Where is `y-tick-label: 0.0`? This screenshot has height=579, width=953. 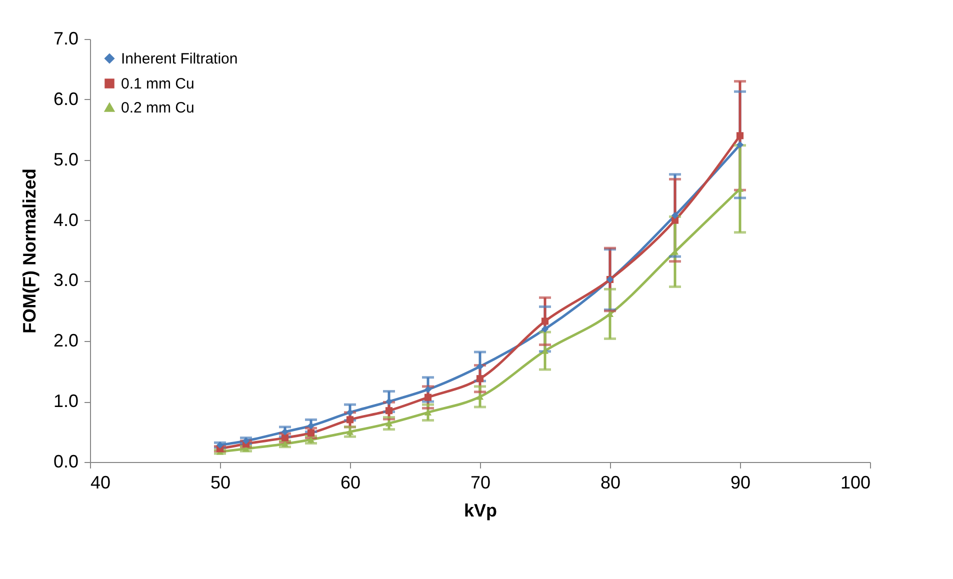
y-tick-label: 0.0 is located at coordinates (65, 462).